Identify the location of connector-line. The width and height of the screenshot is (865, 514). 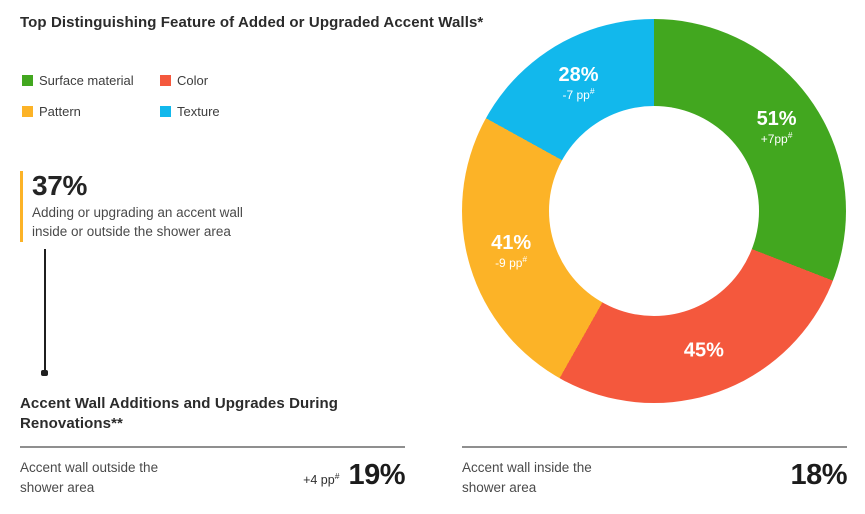
(45, 310).